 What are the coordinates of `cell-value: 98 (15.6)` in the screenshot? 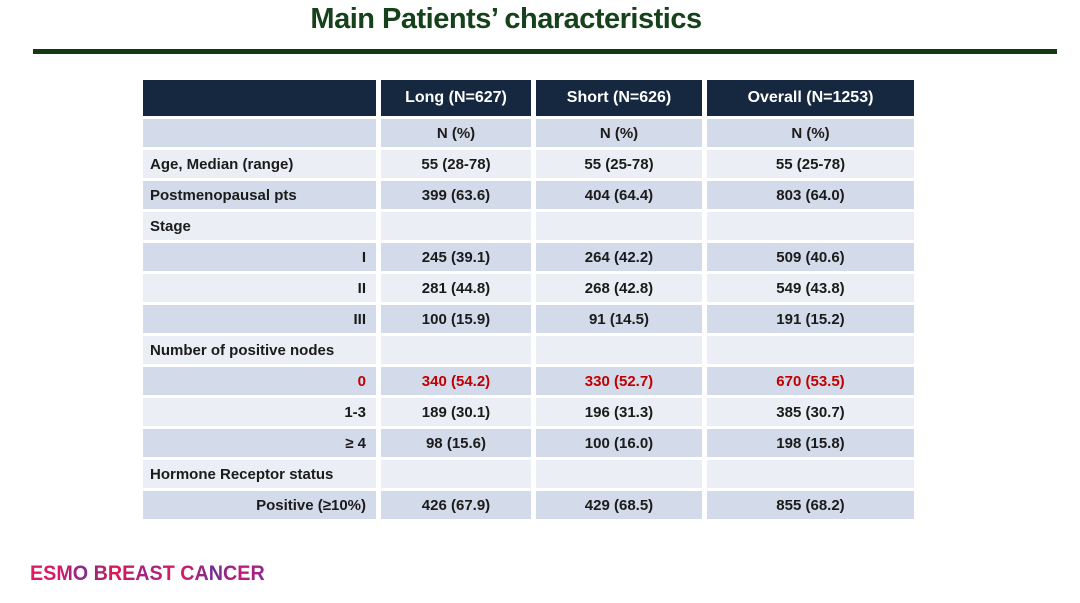 It's located at (456, 443).